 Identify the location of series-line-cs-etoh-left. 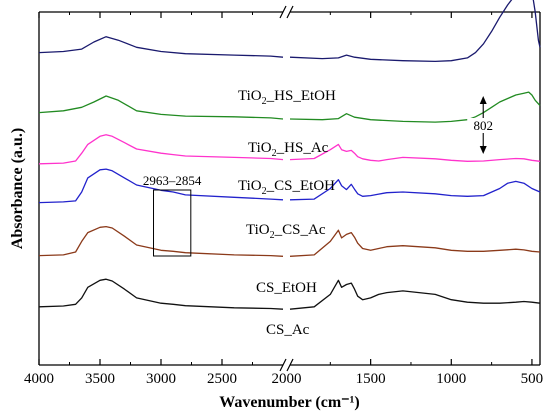
(161, 241).